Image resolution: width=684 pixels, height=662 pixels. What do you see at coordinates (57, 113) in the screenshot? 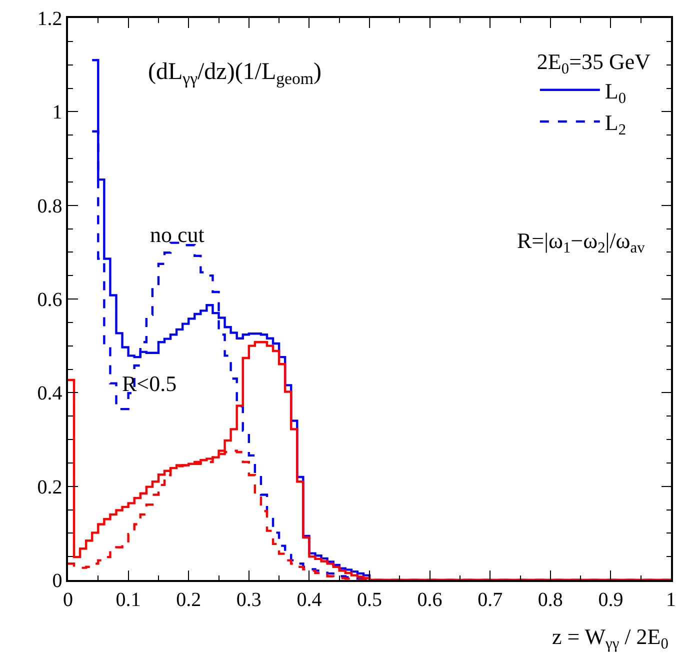
I see `y-tick-label: 1` at bounding box center [57, 113].